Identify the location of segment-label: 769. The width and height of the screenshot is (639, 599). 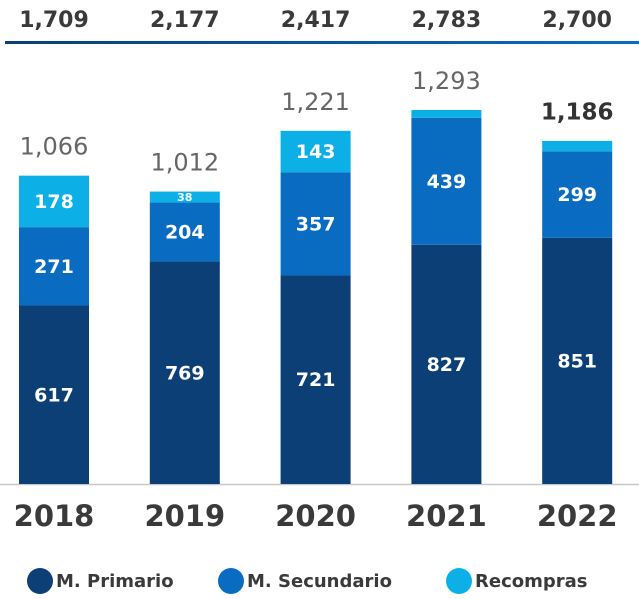
(185, 373).